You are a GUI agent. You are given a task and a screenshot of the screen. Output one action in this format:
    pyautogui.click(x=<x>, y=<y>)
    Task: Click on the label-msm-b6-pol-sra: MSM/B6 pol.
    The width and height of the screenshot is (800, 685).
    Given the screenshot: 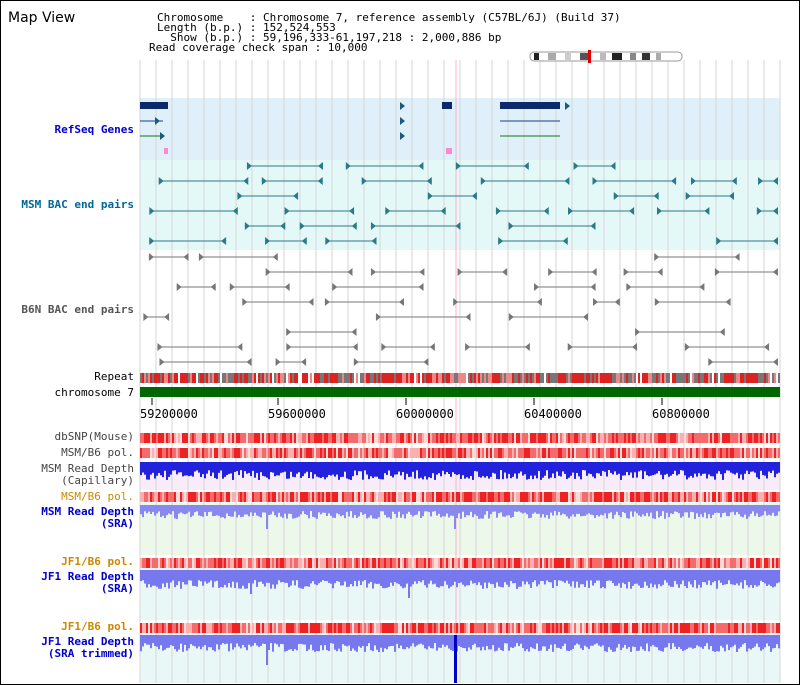 What is the action you would take?
    pyautogui.click(x=97, y=496)
    